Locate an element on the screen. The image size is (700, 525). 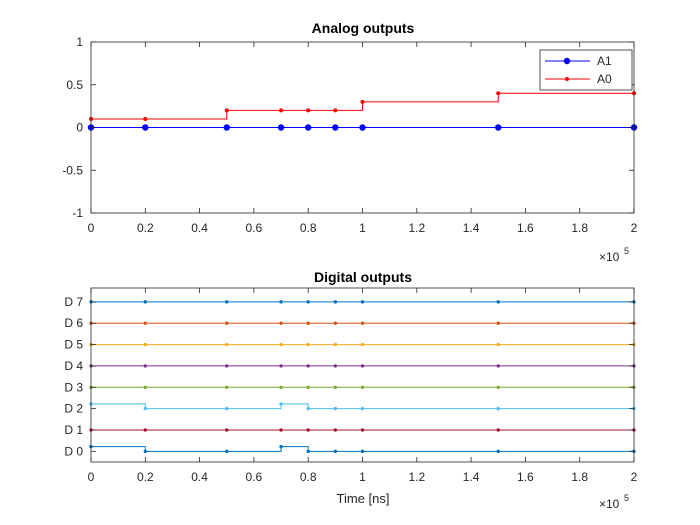
analog-x-multiplier-exponent: 5 is located at coordinates (626, 251).